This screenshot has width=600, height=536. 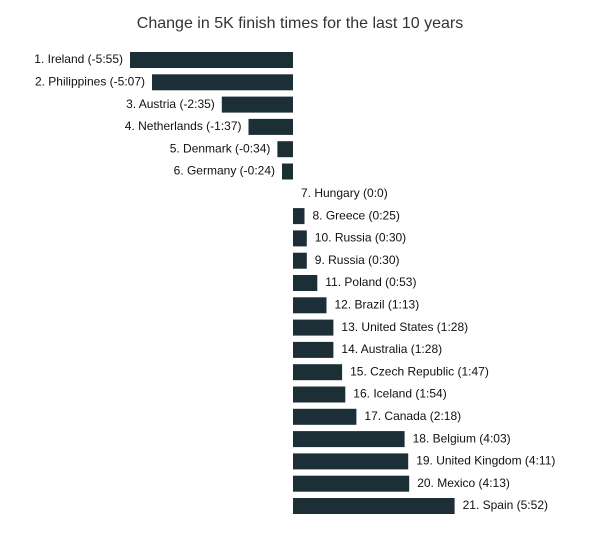 What do you see at coordinates (462, 438) in the screenshot?
I see `bar-label: 18. Belgium (4:03)` at bounding box center [462, 438].